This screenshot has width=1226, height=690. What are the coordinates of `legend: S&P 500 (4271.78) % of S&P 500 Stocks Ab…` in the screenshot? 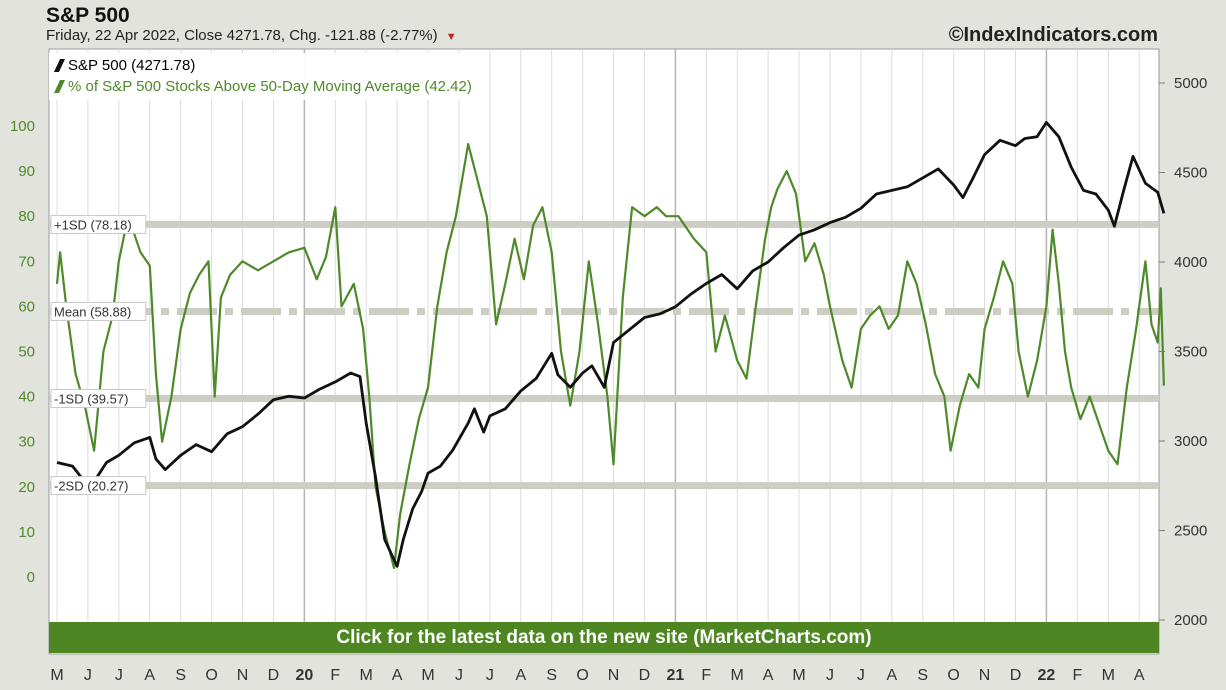 It's located at (263, 76).